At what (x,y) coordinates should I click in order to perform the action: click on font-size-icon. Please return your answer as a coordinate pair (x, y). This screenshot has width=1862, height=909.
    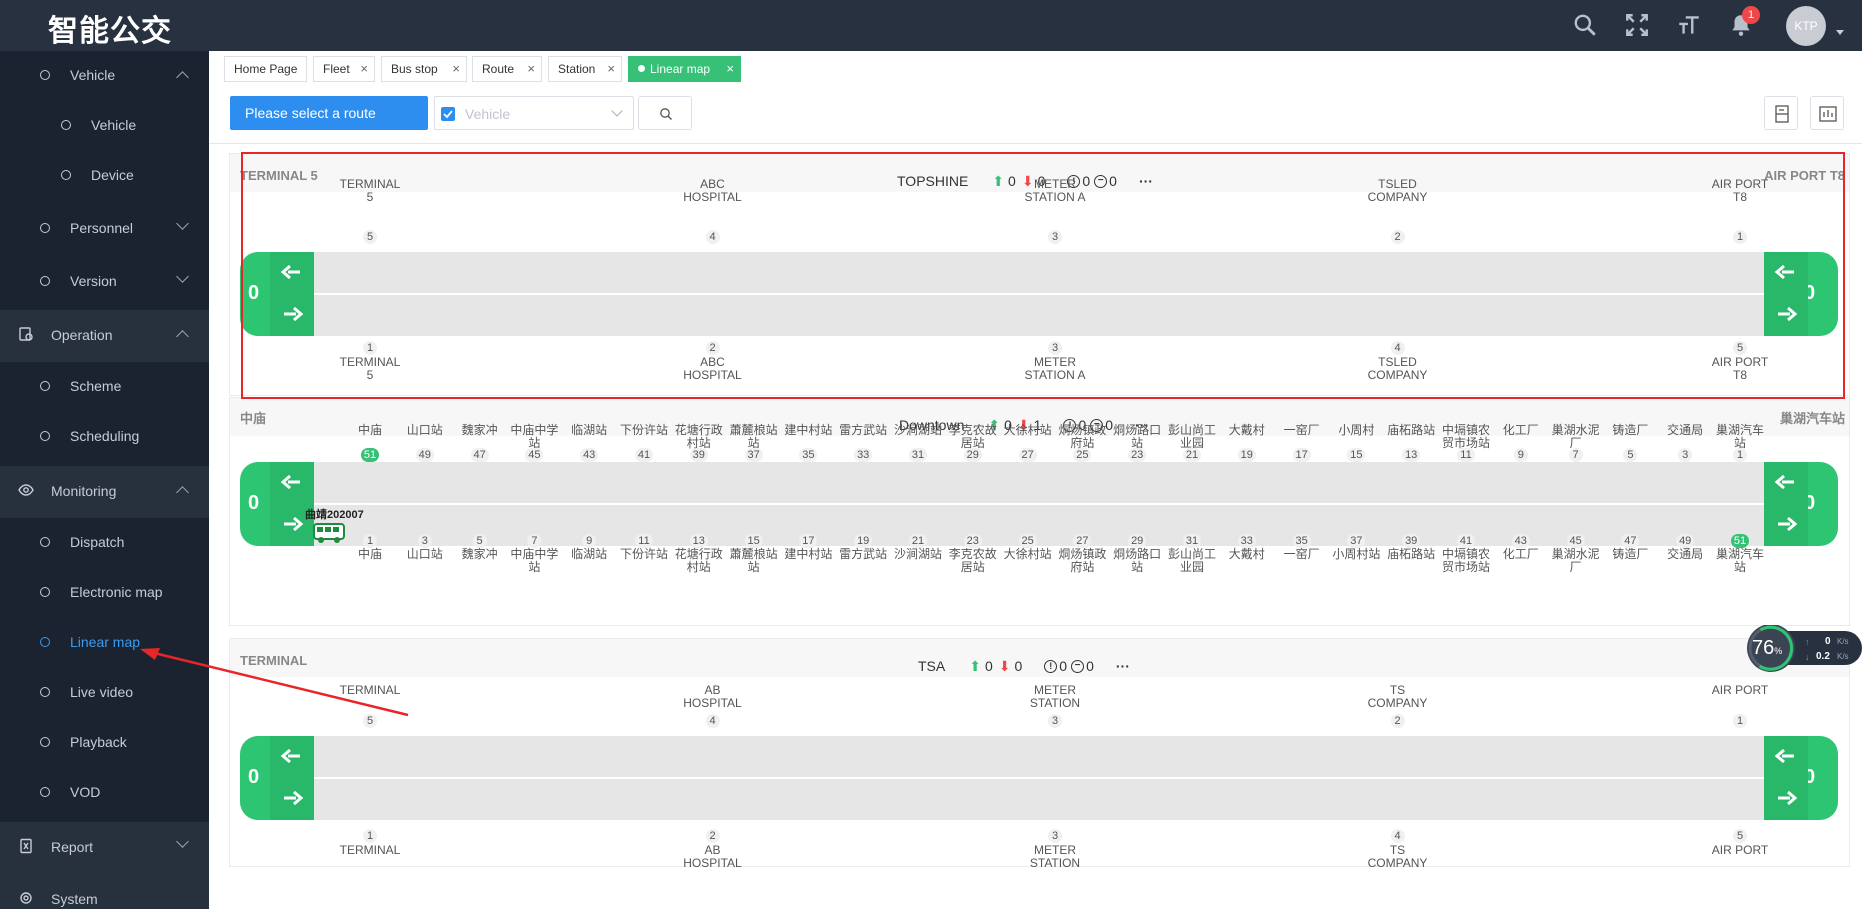
    Looking at the image, I should click on (1689, 25).